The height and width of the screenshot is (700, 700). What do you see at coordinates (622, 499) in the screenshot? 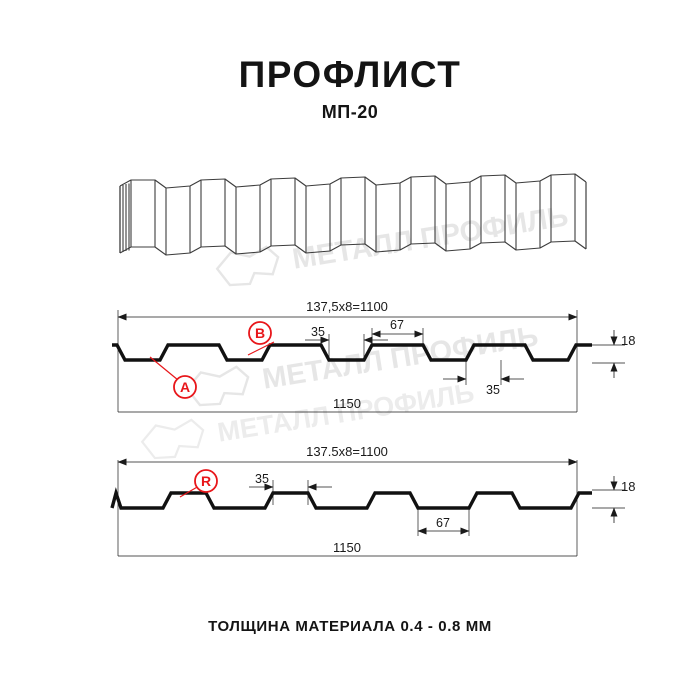
I see `section-b-dim-height: 18` at bounding box center [622, 499].